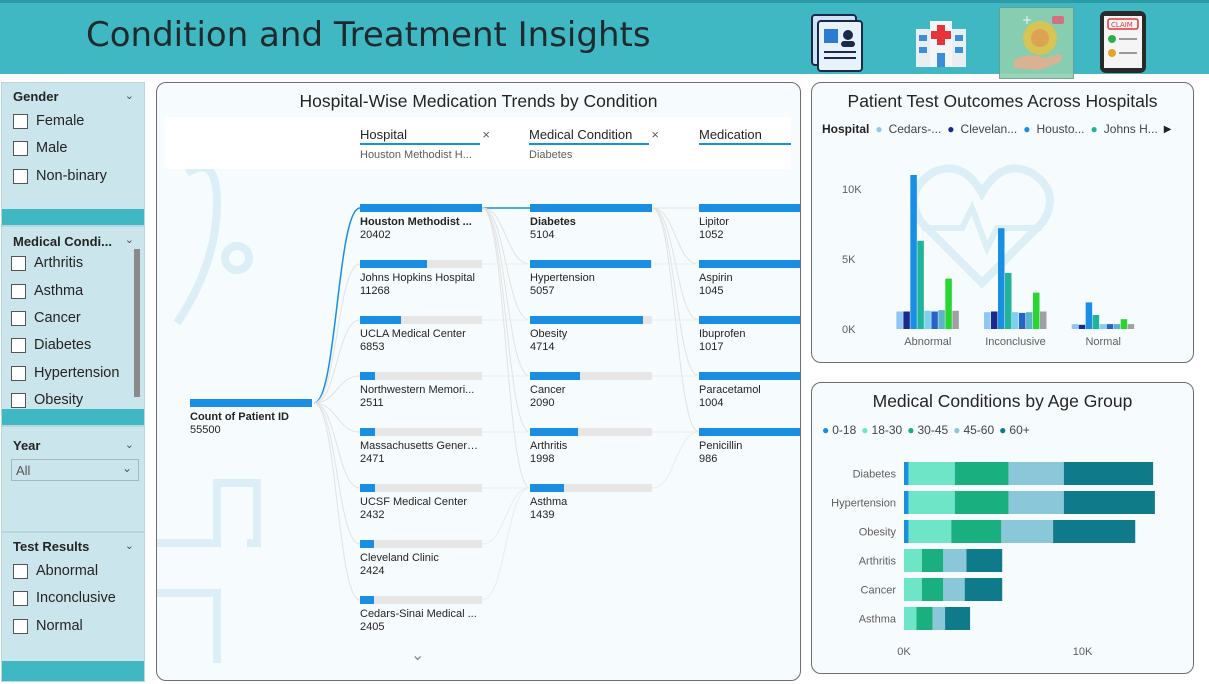  What do you see at coordinates (422, 278) in the screenshot?
I see `hospital-node: Johns Hopkins Hospital 11268` at bounding box center [422, 278].